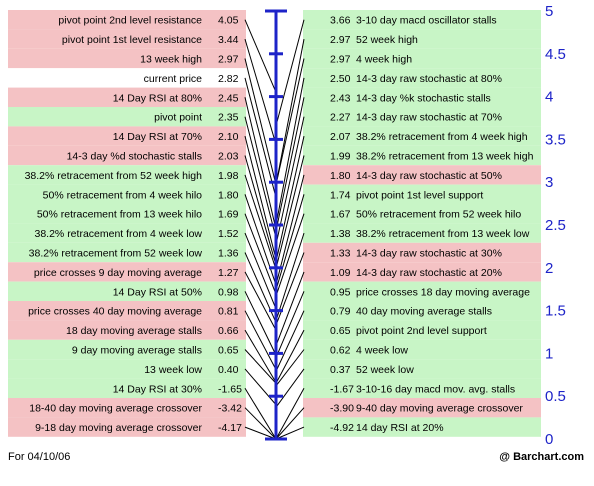 This screenshot has width=594, height=486. What do you see at coordinates (157, 292) in the screenshot?
I see `left-row-label: 14 Day RSI at 50%` at bounding box center [157, 292].